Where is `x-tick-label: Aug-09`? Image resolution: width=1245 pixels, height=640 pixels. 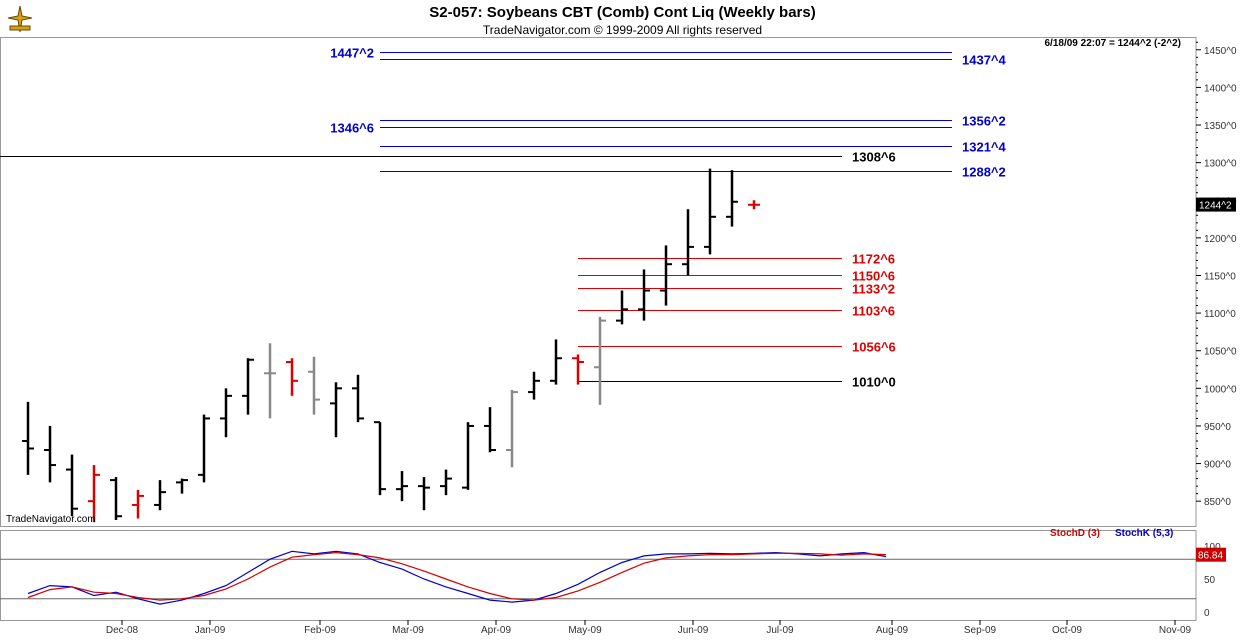
x-tick-label: Aug-09 is located at coordinates (892, 630).